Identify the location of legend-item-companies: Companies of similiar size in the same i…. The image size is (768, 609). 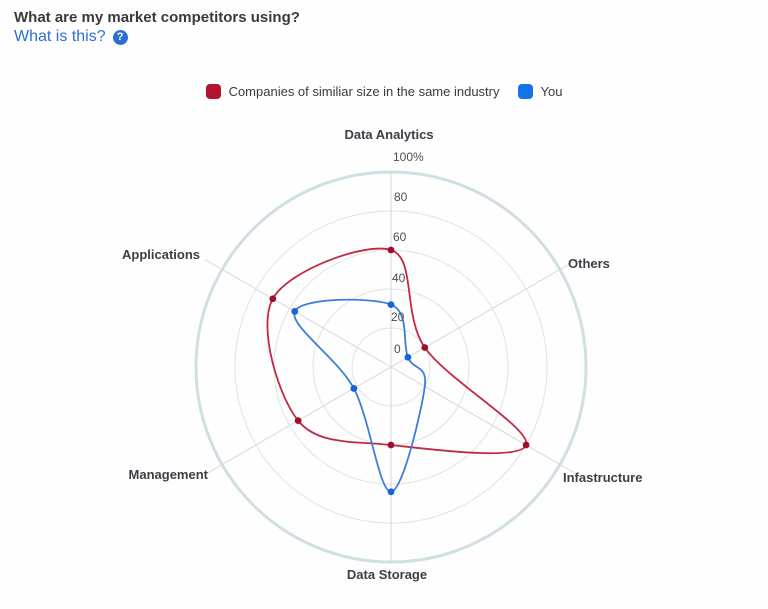
(352, 91).